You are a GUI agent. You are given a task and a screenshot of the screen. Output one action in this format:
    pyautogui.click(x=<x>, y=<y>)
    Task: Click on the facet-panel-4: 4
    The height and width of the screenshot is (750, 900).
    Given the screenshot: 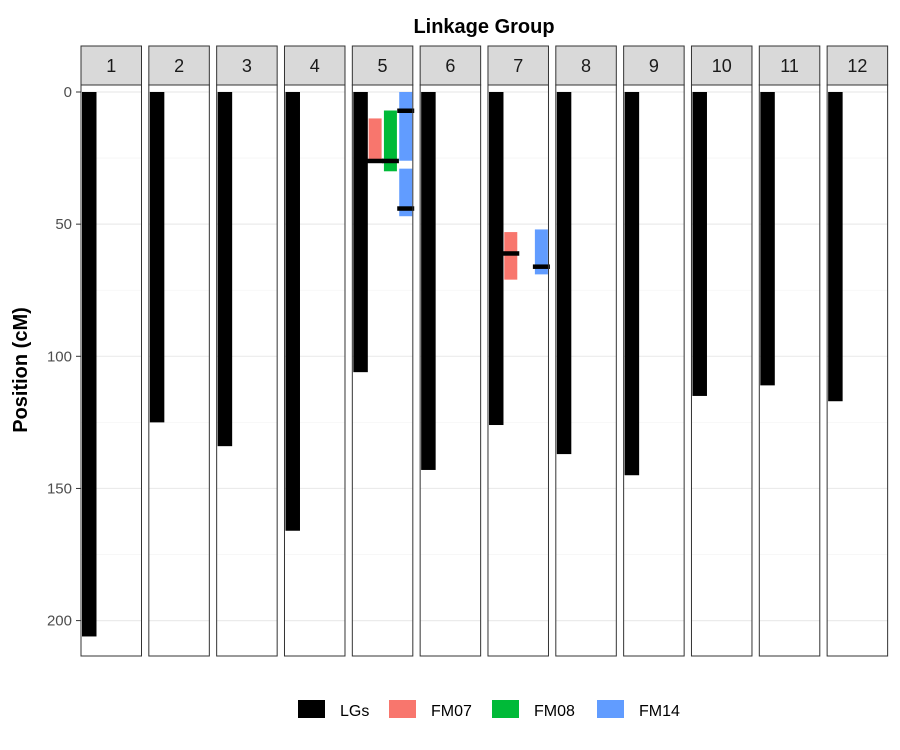 What is the action you would take?
    pyautogui.click(x=314, y=351)
    